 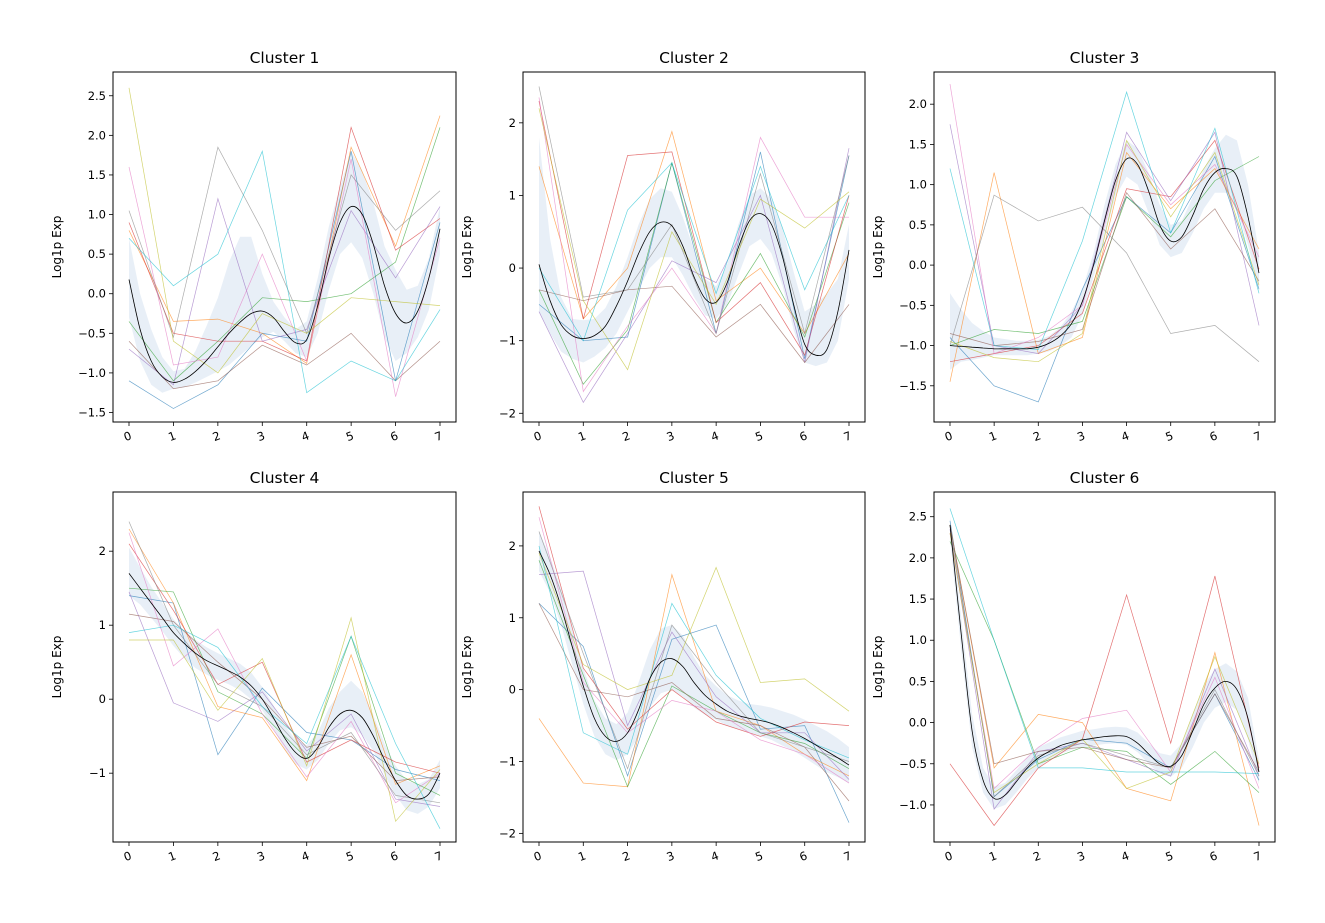 I want to click on cluster-3-confidence-band, so click(x=1104, y=252).